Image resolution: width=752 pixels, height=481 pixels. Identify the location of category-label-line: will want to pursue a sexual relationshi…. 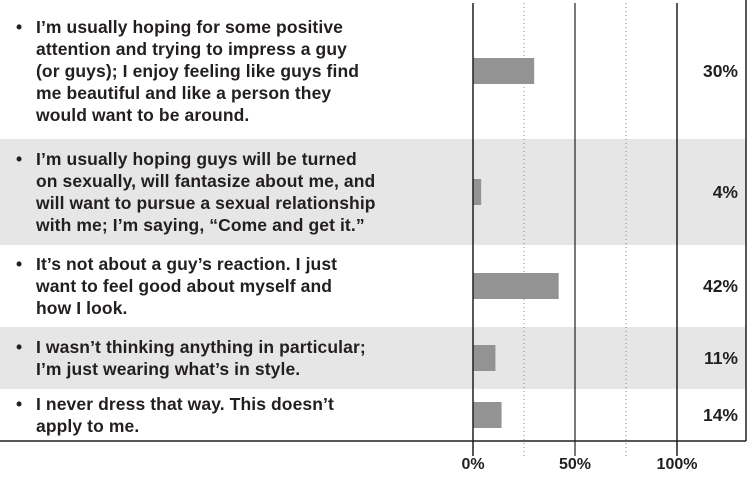
(206, 203).